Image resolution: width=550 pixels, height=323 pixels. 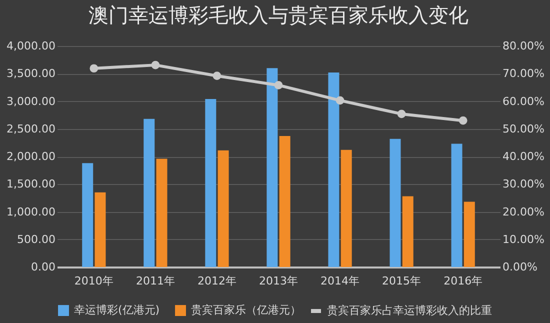 What do you see at coordinates (523, 211) in the screenshot?
I see `y2-tick-label: 20.00%` at bounding box center [523, 211].